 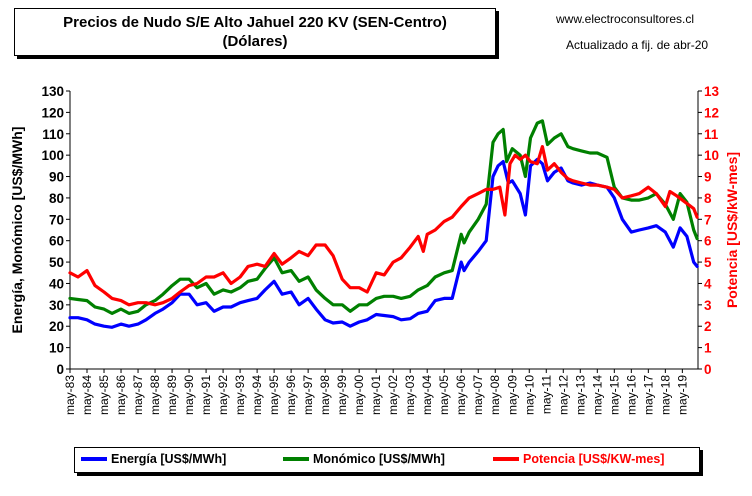 I want to click on x-tick-label: may-13, so click(x=580, y=395).